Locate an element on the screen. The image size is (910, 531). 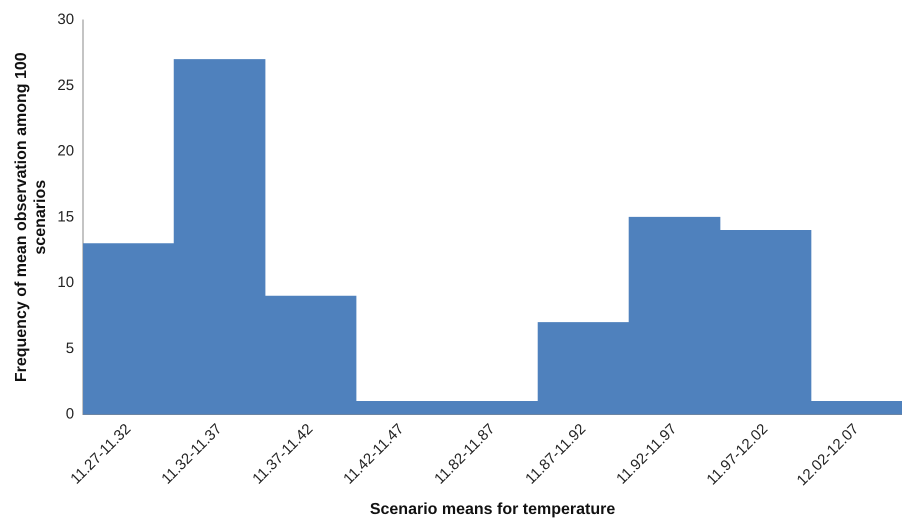
x-axis-title: Scenario means for temperature is located at coordinates (493, 509).